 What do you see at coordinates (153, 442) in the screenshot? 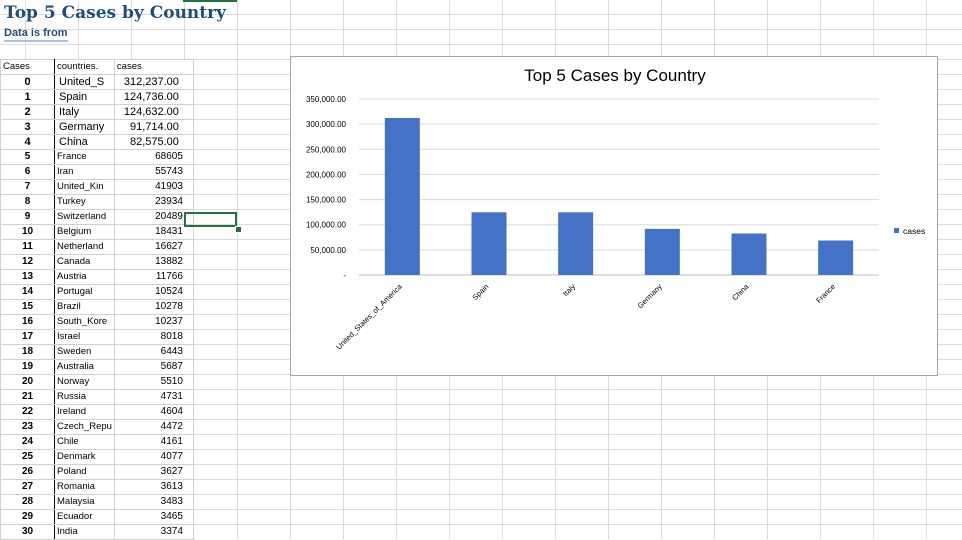
I see `cases-cell: 4161` at bounding box center [153, 442].